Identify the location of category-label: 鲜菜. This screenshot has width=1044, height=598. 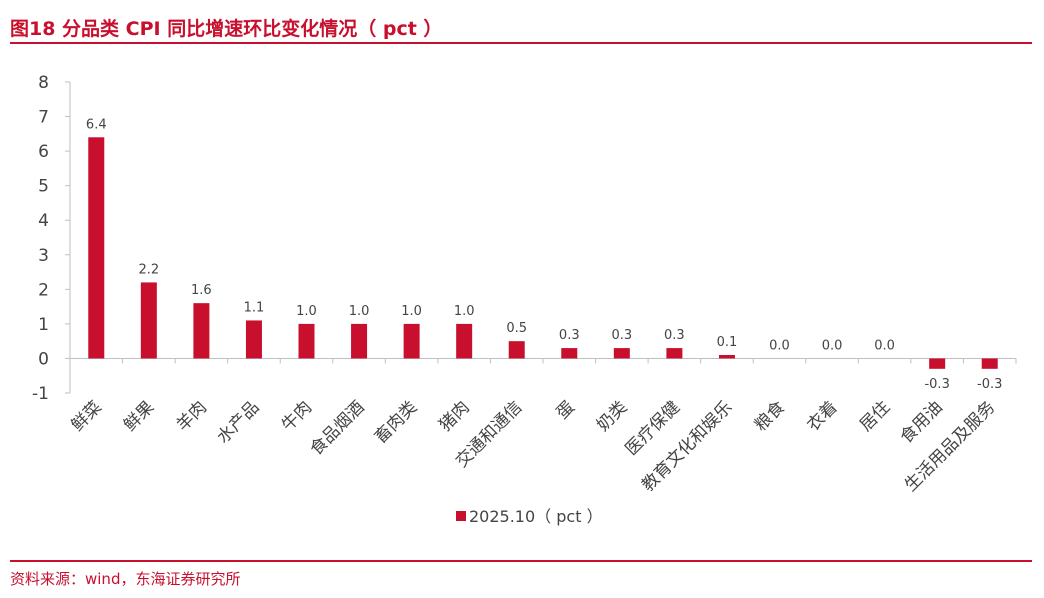
(87, 416).